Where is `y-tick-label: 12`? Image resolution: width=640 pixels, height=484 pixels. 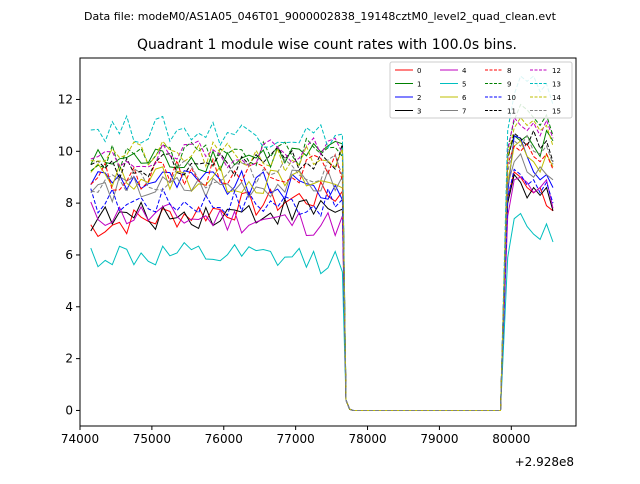
y-tick-label: 12 is located at coordinates (65, 99).